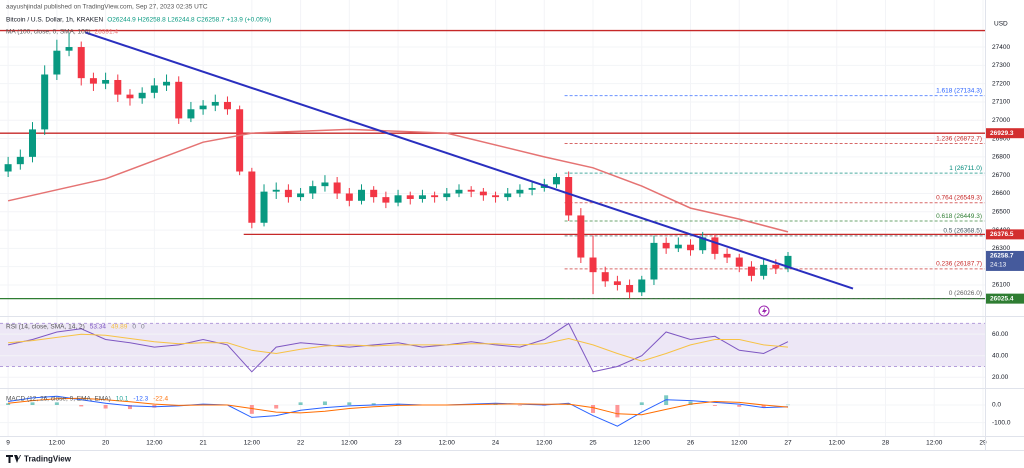  What do you see at coordinates (8, 443) in the screenshot?
I see `x-tick-label: 9` at bounding box center [8, 443].